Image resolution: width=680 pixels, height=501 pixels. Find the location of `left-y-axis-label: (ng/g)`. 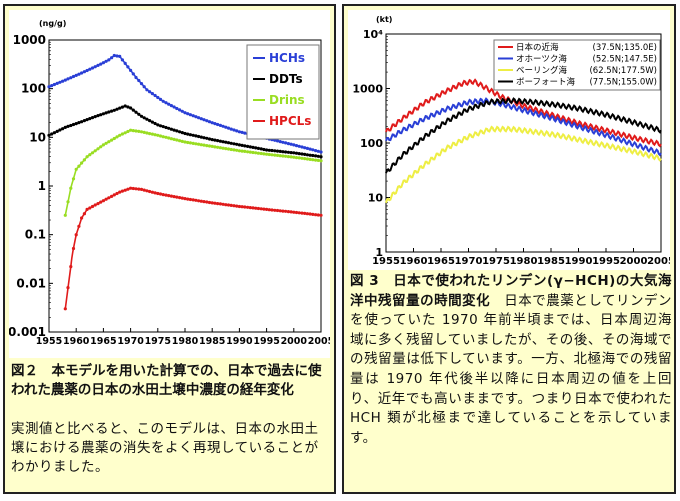

left-y-axis-label: (ng/g) is located at coordinates (52, 23).